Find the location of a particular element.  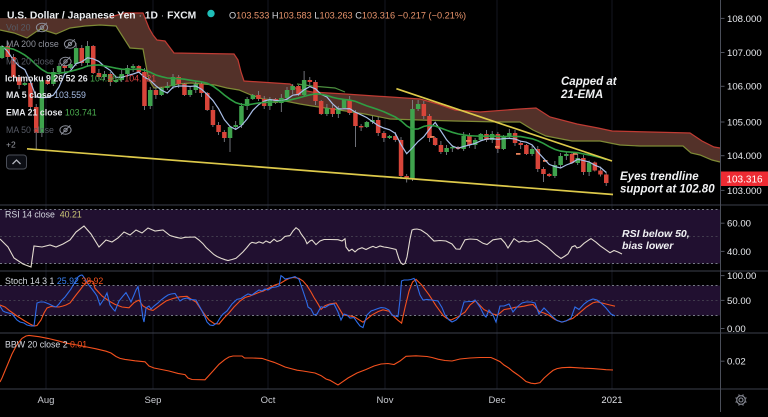

svg-text: 100.00 is located at coordinates (741, 276).